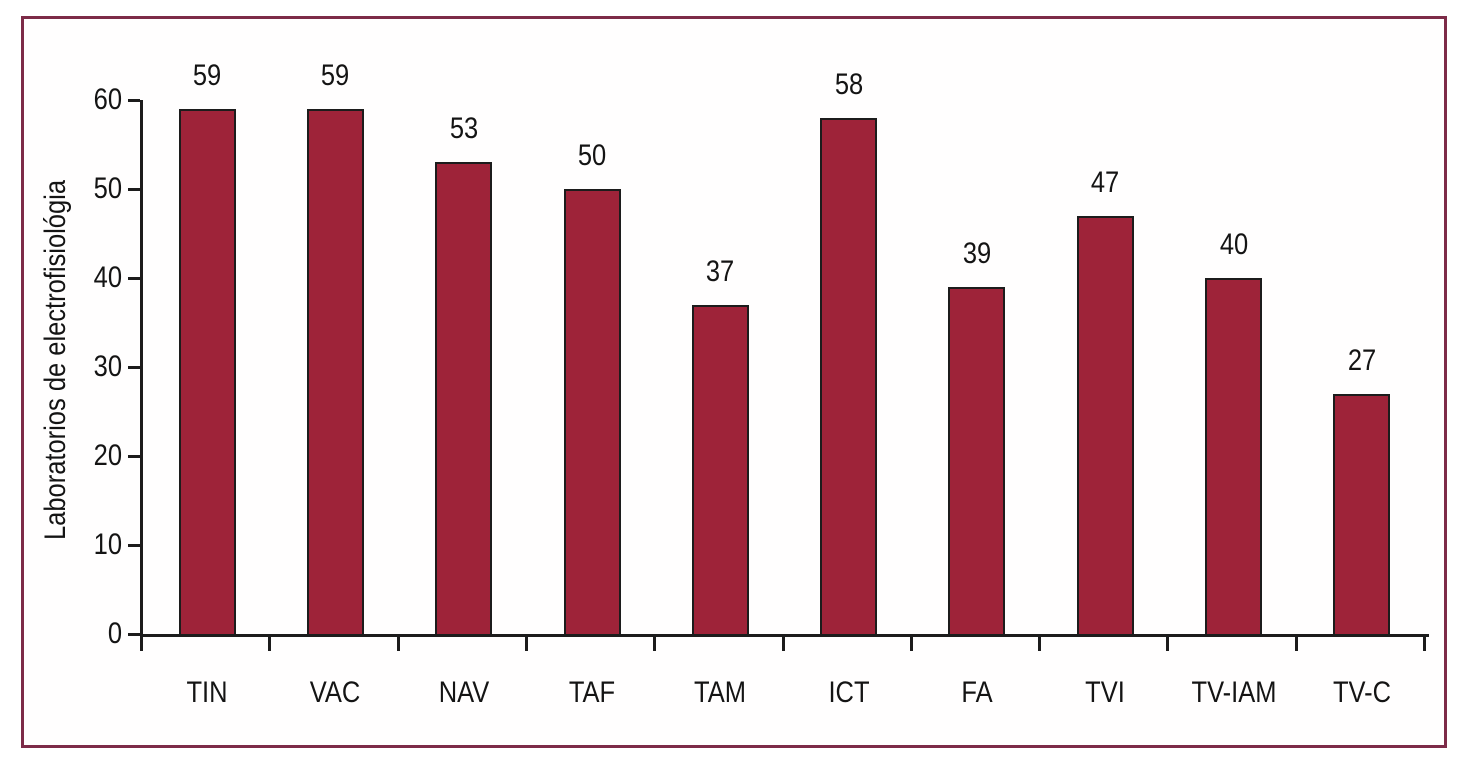 This screenshot has width=1462, height=762. Describe the element at coordinates (114, 633) in the screenshot. I see `y-tick-label-0: 0` at that location.